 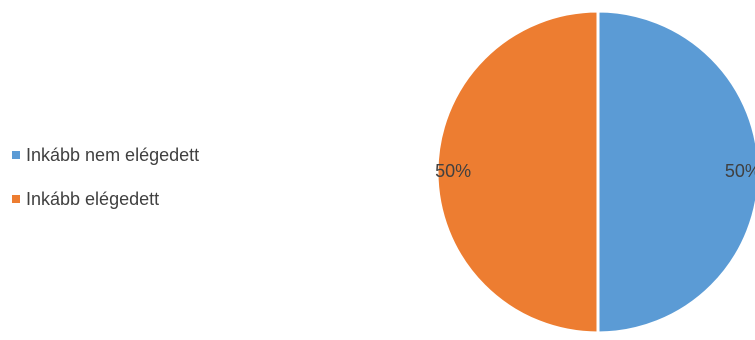 What do you see at coordinates (740, 171) in the screenshot?
I see `pie-data-label-0: 50%` at bounding box center [740, 171].